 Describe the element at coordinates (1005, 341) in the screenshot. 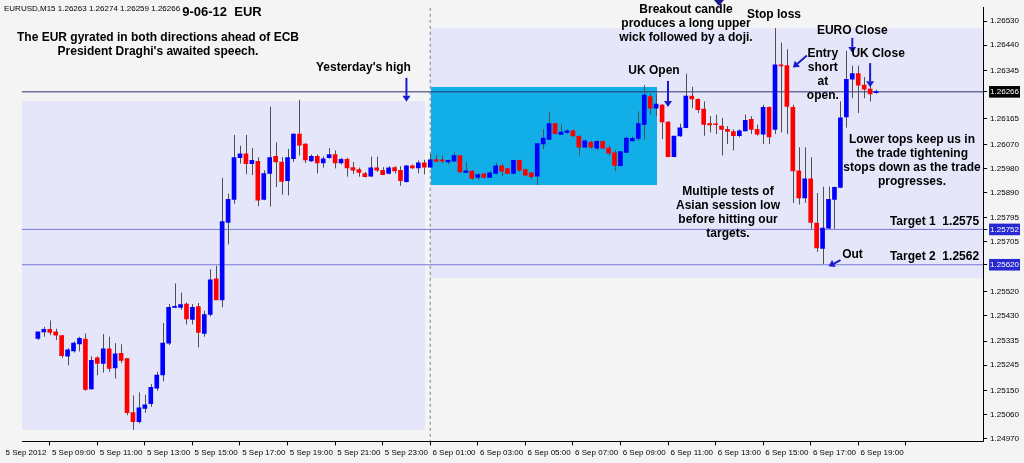

I see `y-tick-label: 1.25335` at that location.